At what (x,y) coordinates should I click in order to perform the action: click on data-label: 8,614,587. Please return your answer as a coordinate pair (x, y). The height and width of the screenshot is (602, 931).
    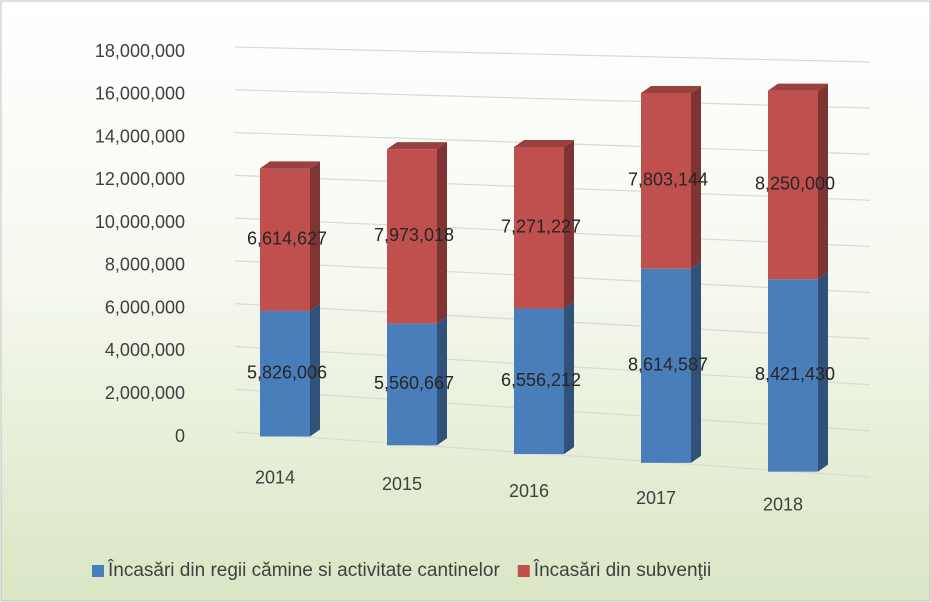
    Looking at the image, I should click on (668, 365).